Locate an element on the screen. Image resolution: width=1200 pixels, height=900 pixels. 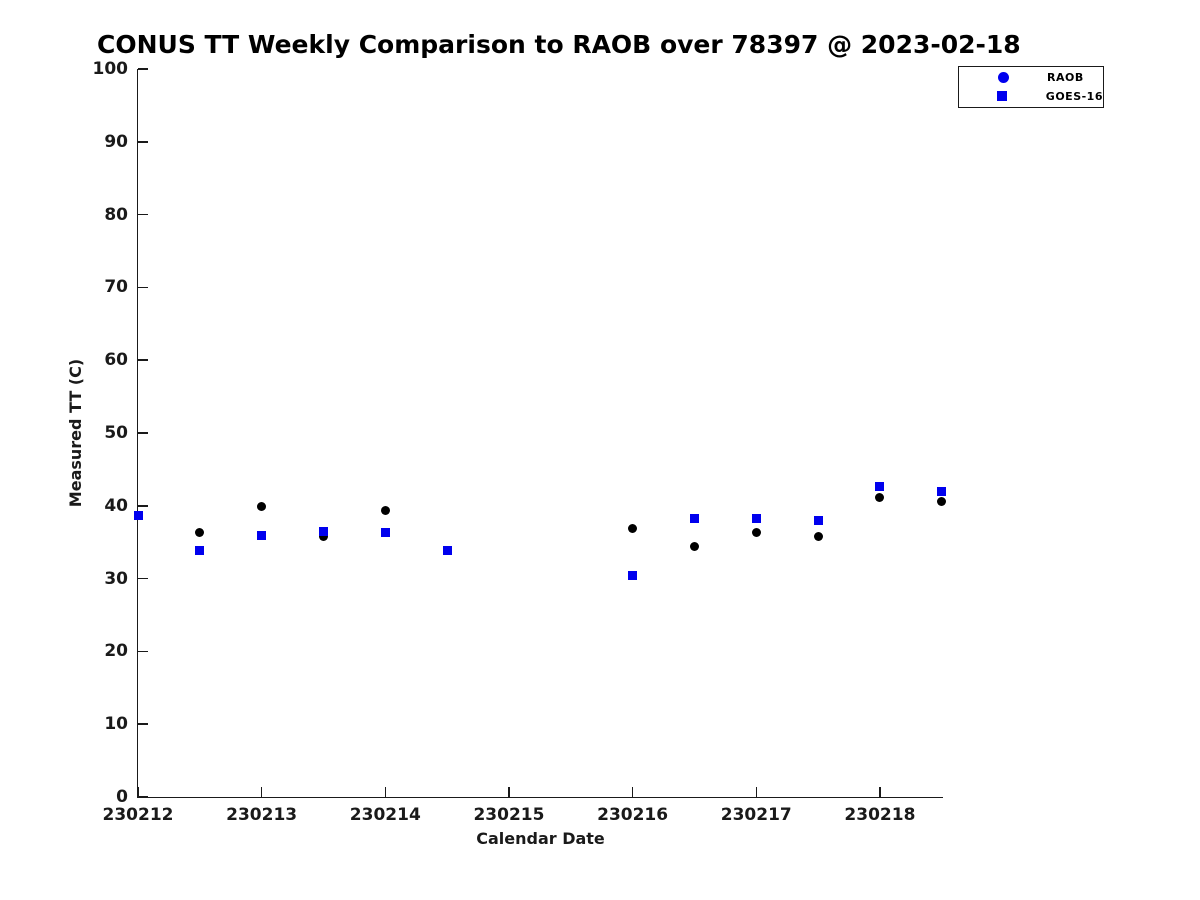
x-tick-label: 230214 is located at coordinates (385, 815).